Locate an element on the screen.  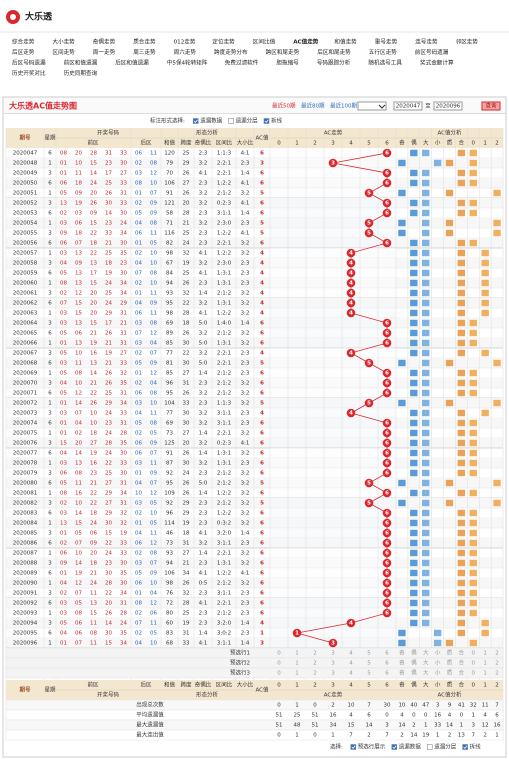
nav-link: 前区和值遗漏 is located at coordinates (81, 63).